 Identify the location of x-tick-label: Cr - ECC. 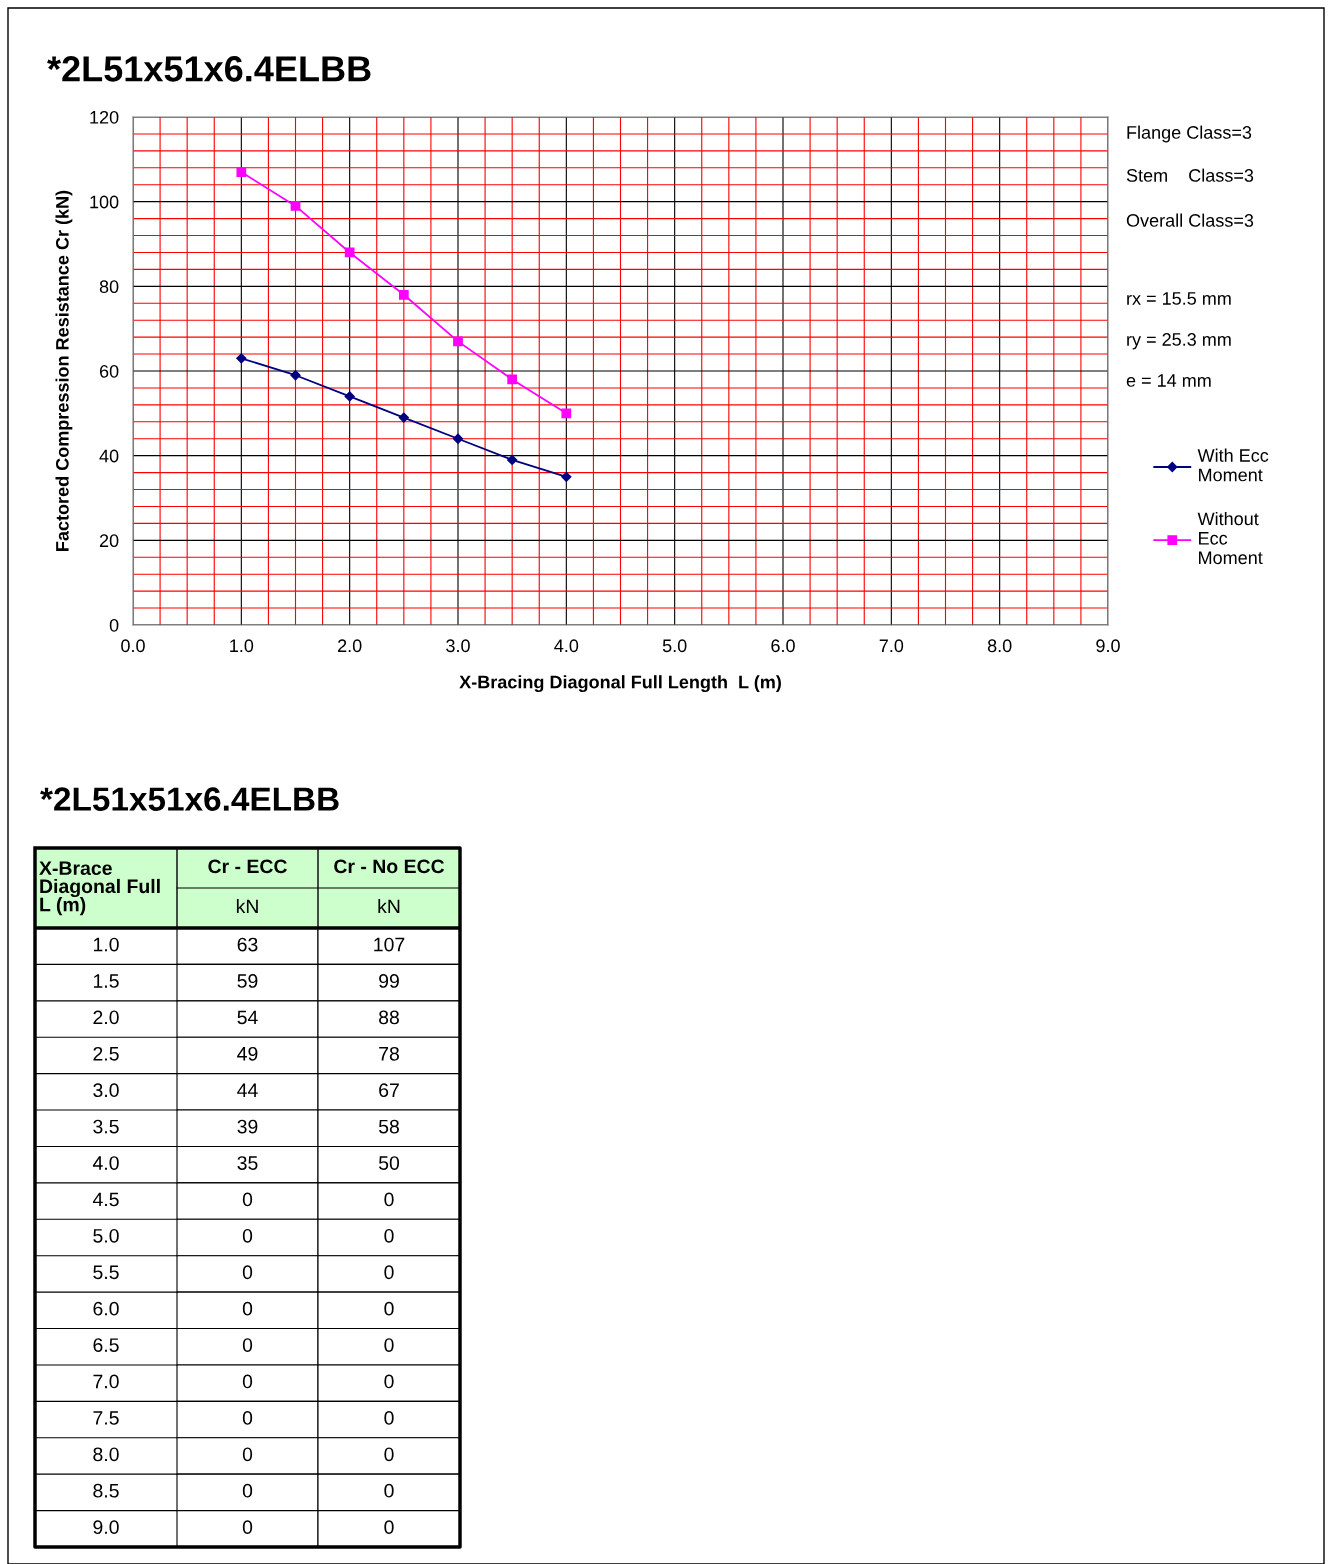
(247, 866).